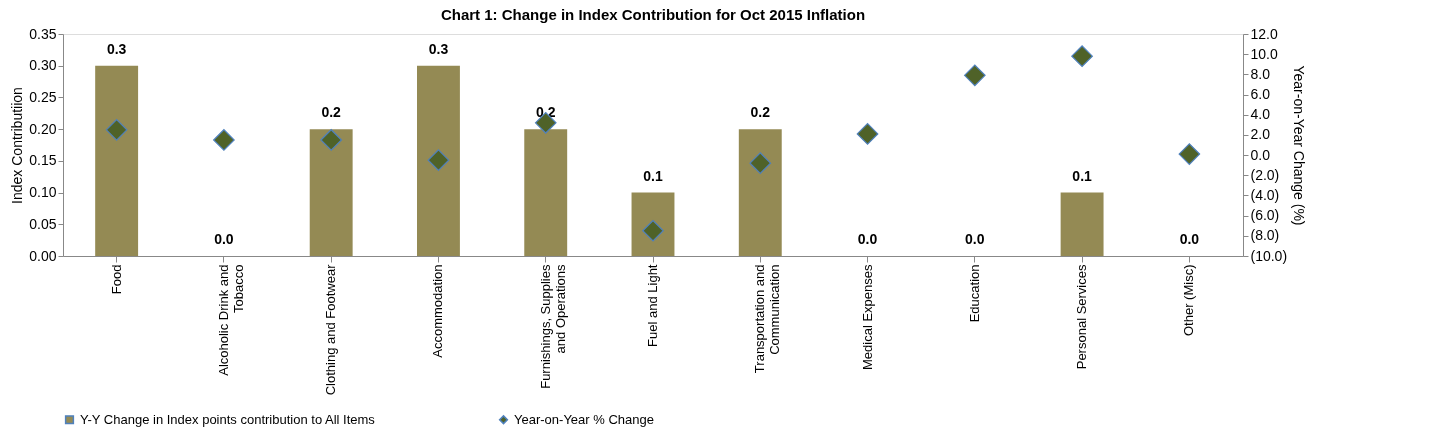 The height and width of the screenshot is (444, 1435). Describe the element at coordinates (331, 329) in the screenshot. I see `x-tick-label: Clothing and Footwear` at that location.